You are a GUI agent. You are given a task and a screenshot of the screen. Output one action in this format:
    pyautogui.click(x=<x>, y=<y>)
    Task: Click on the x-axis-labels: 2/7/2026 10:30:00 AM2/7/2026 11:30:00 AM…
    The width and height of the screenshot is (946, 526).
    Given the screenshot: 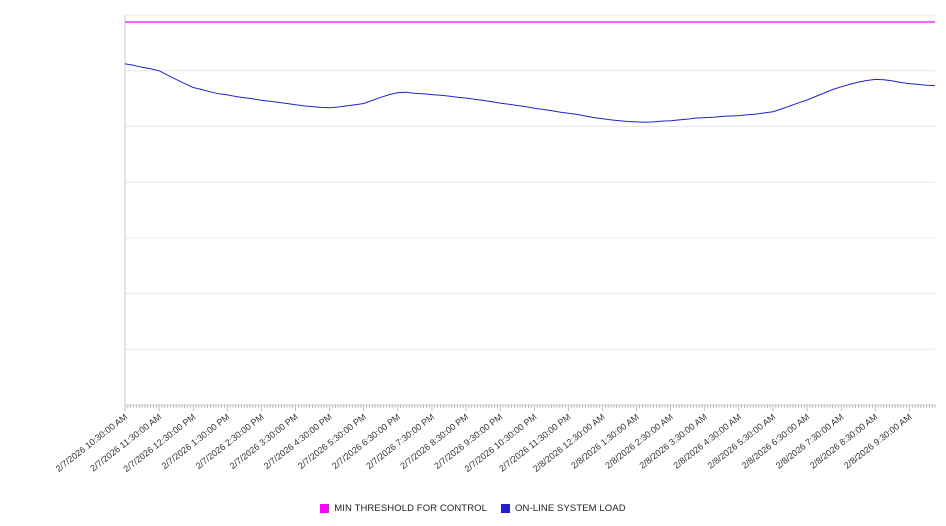 What is the action you would take?
    pyautogui.click(x=484, y=443)
    